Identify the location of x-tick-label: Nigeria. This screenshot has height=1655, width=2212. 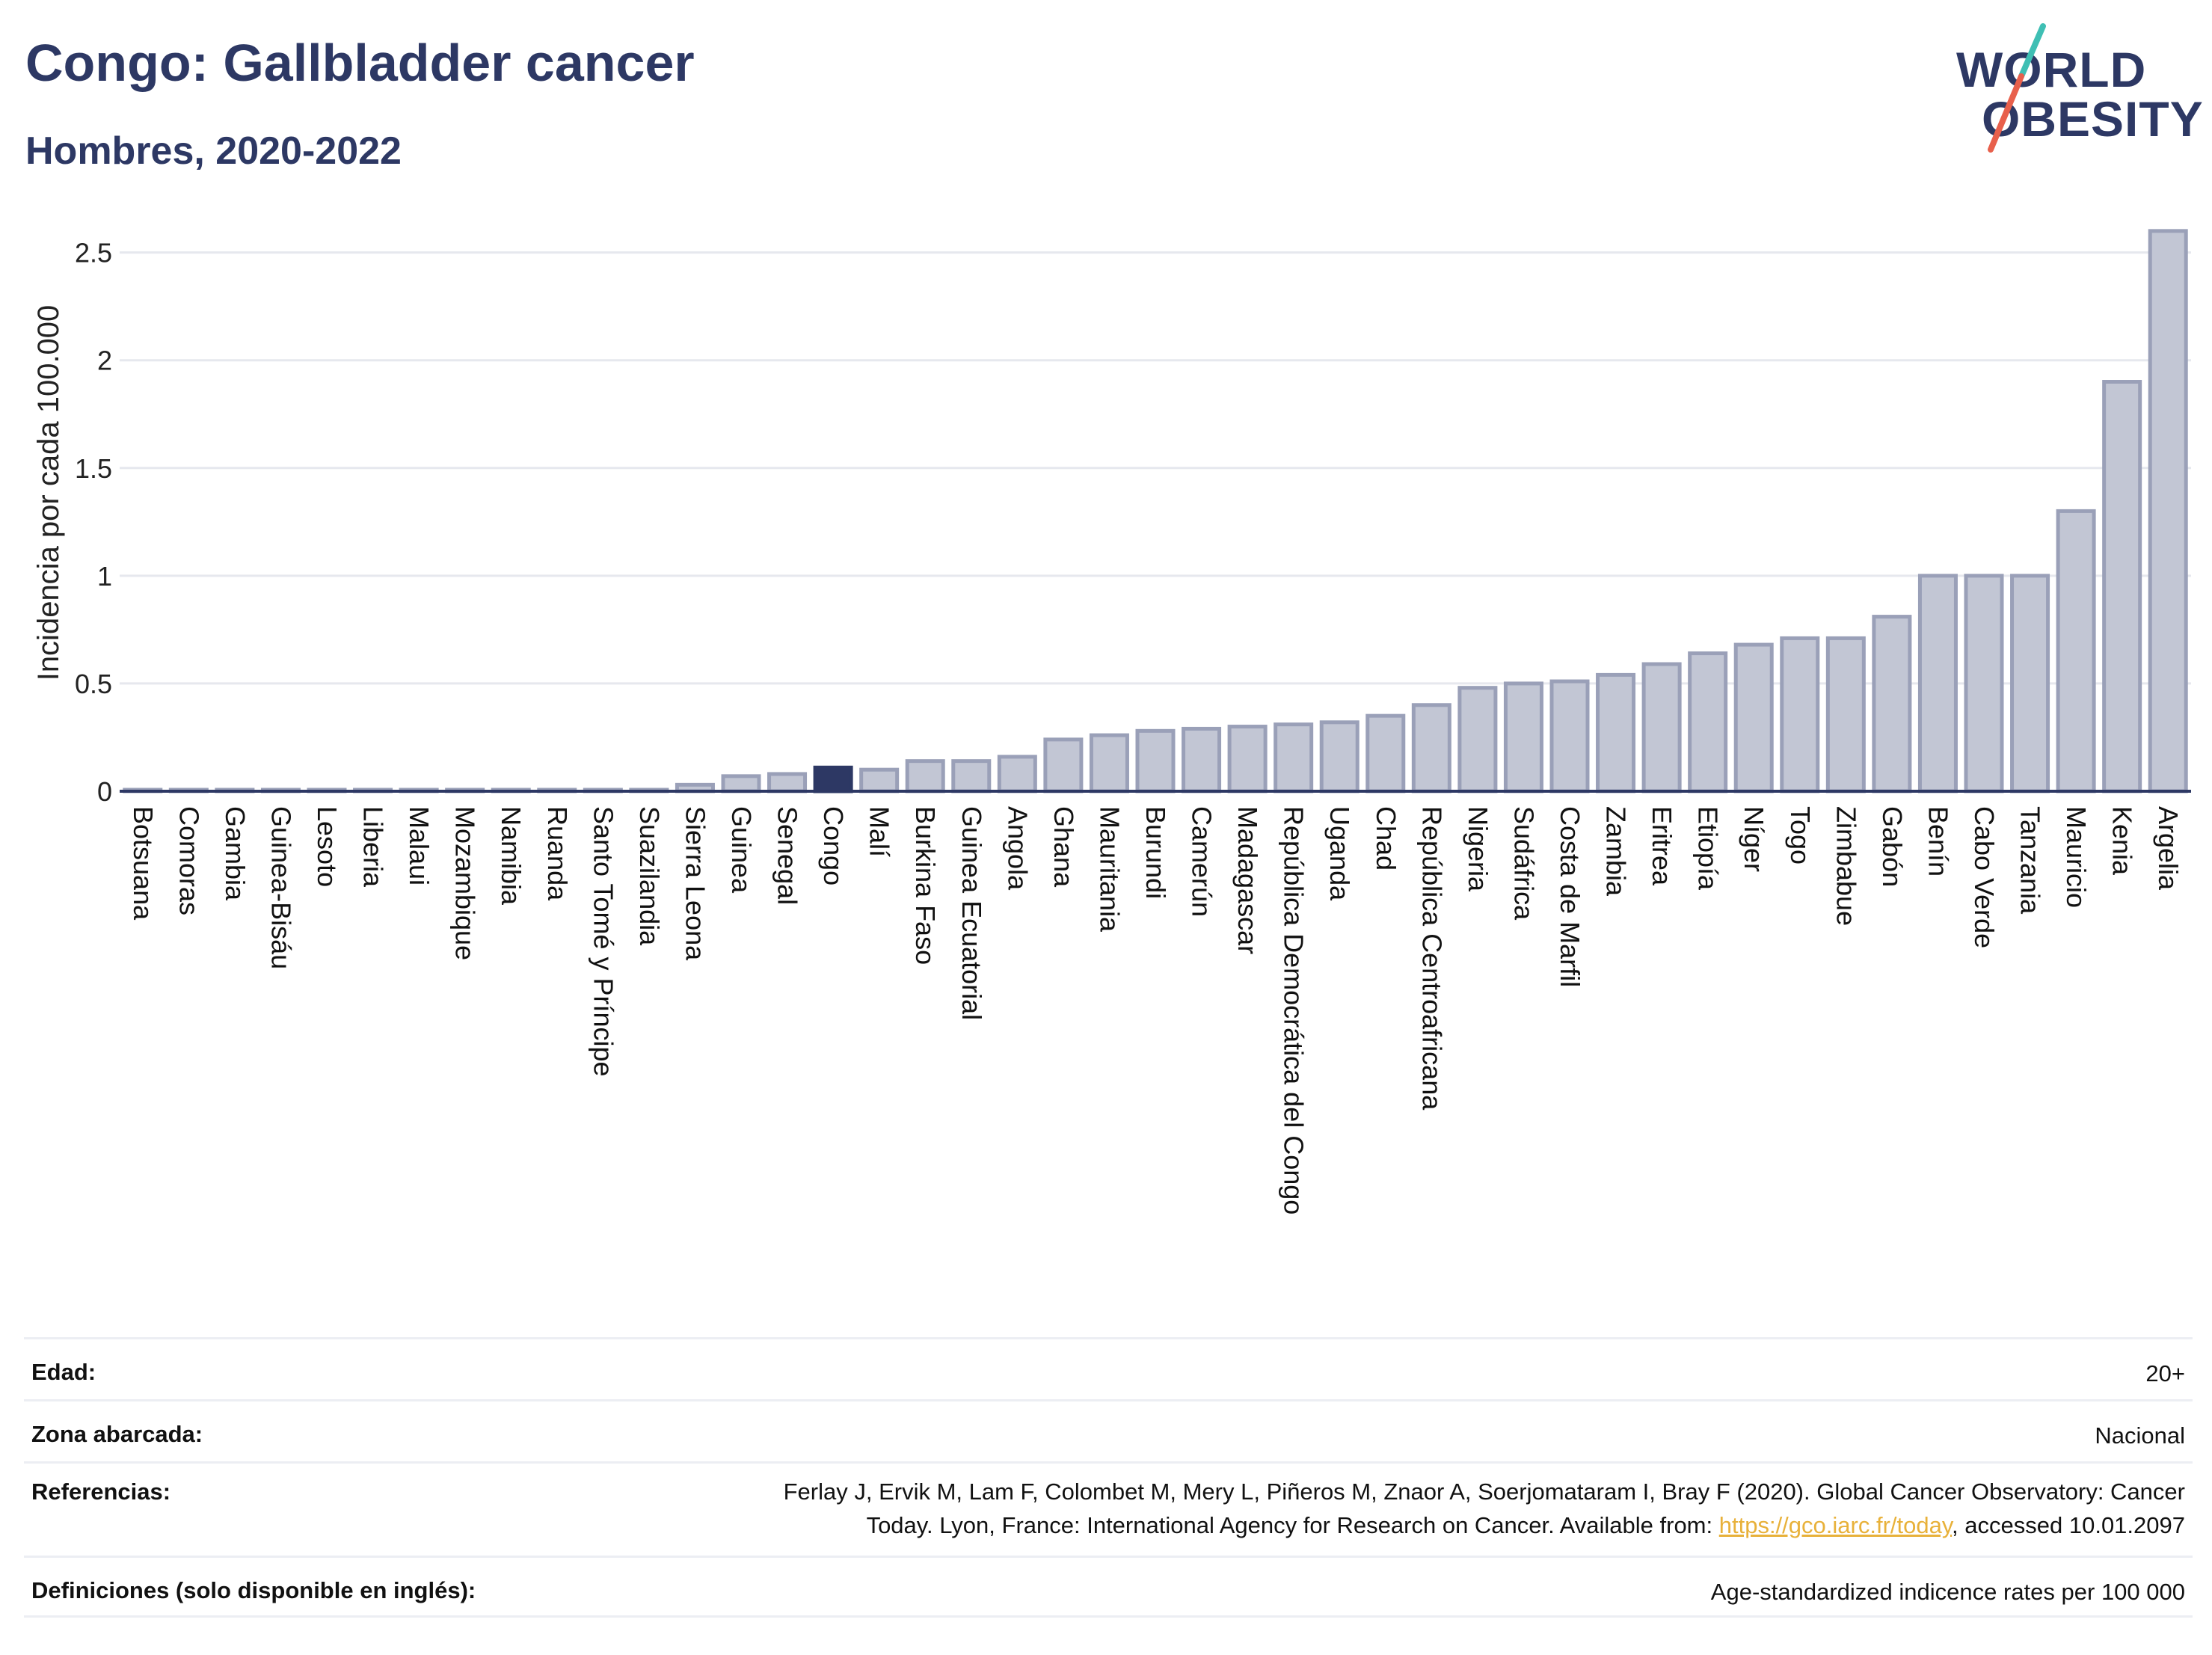
(1478, 849).